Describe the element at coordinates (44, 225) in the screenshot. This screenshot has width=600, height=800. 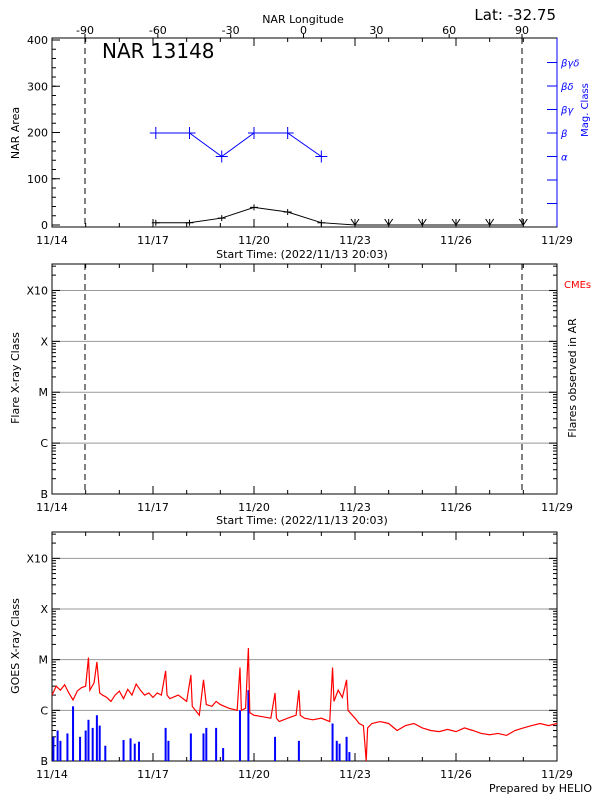
I see `y-tick-label: 0` at that location.